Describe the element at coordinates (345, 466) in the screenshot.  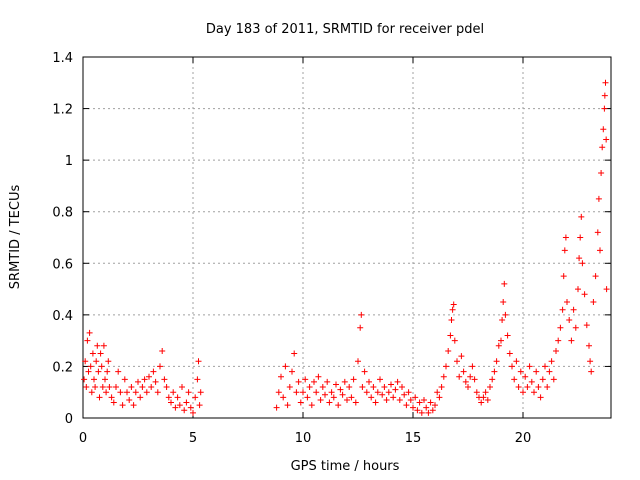
I see `x-axis-label: GPS time / hours` at that location.